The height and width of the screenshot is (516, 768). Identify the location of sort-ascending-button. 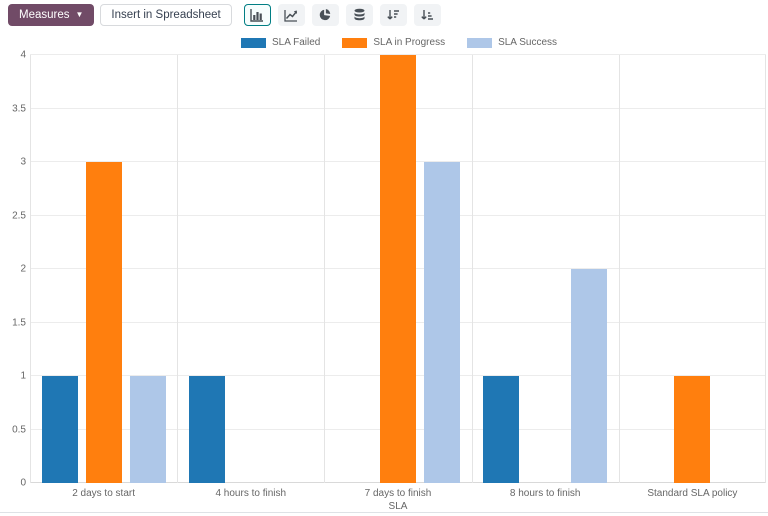
(427, 15).